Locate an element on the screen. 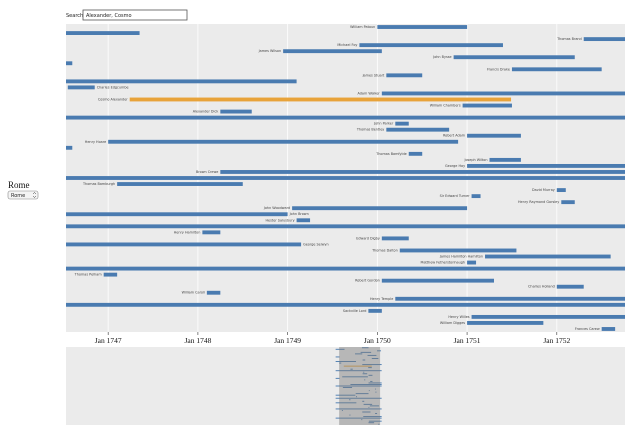 This screenshot has height=436, width=640. task-label: David Murray is located at coordinates (543, 190).